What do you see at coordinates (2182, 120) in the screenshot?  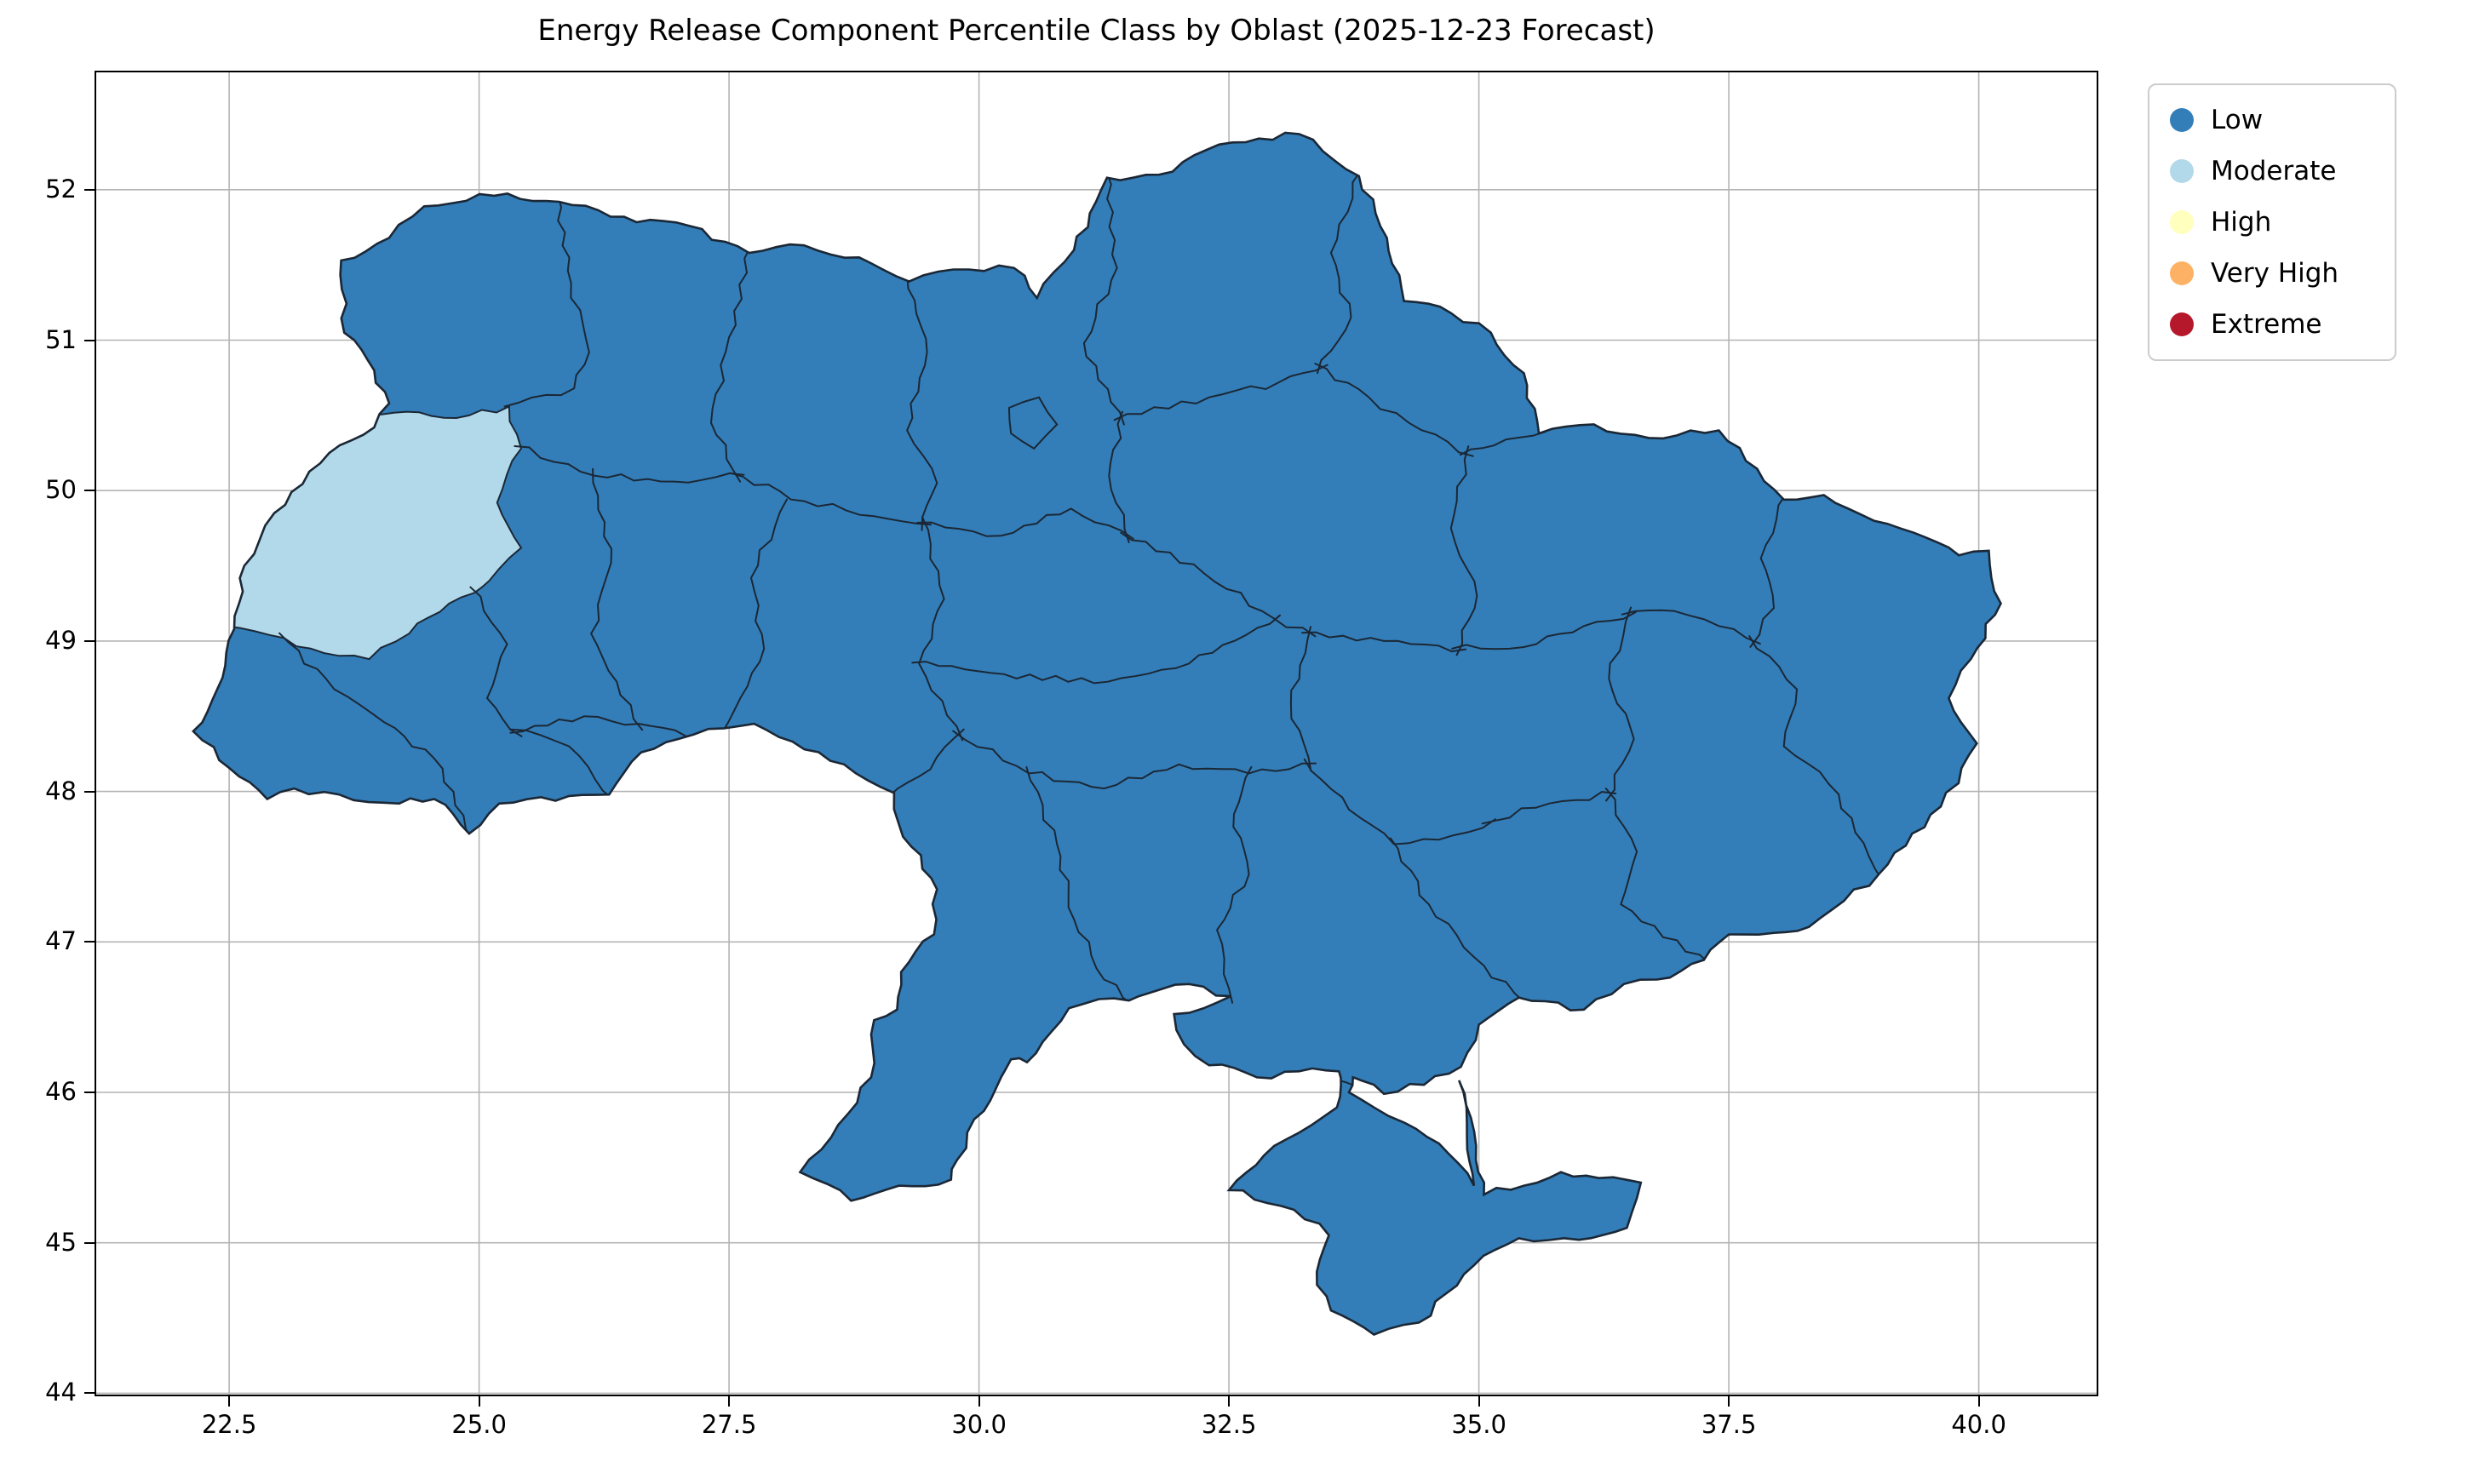 I see `legend-swatch-low` at bounding box center [2182, 120].